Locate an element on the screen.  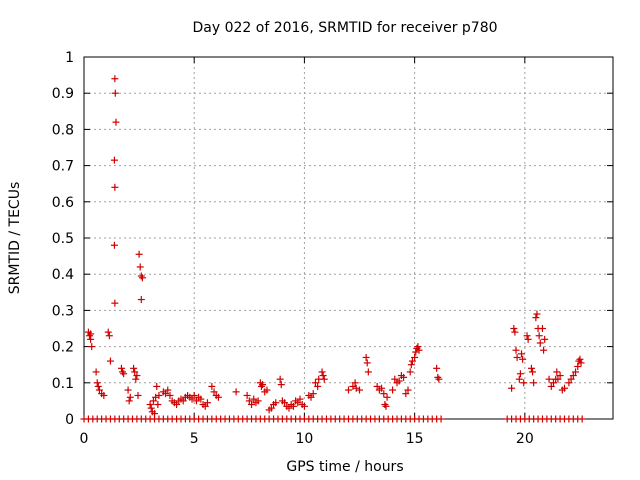
x-axis-label: GPS time / hours is located at coordinates (344, 467).